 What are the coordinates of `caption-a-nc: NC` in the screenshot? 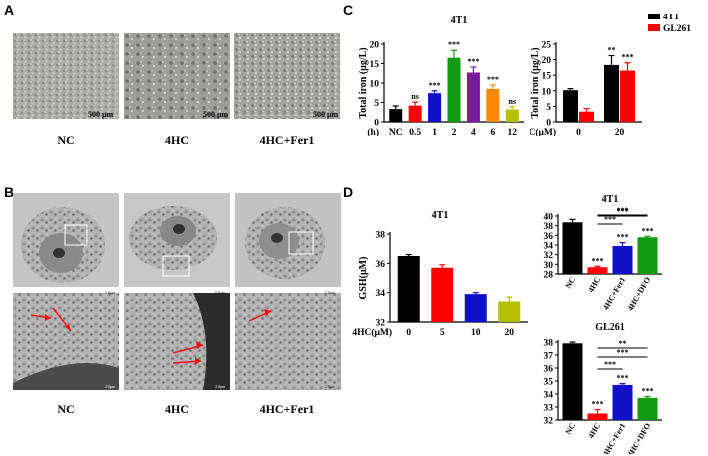 It's located at (66, 140).